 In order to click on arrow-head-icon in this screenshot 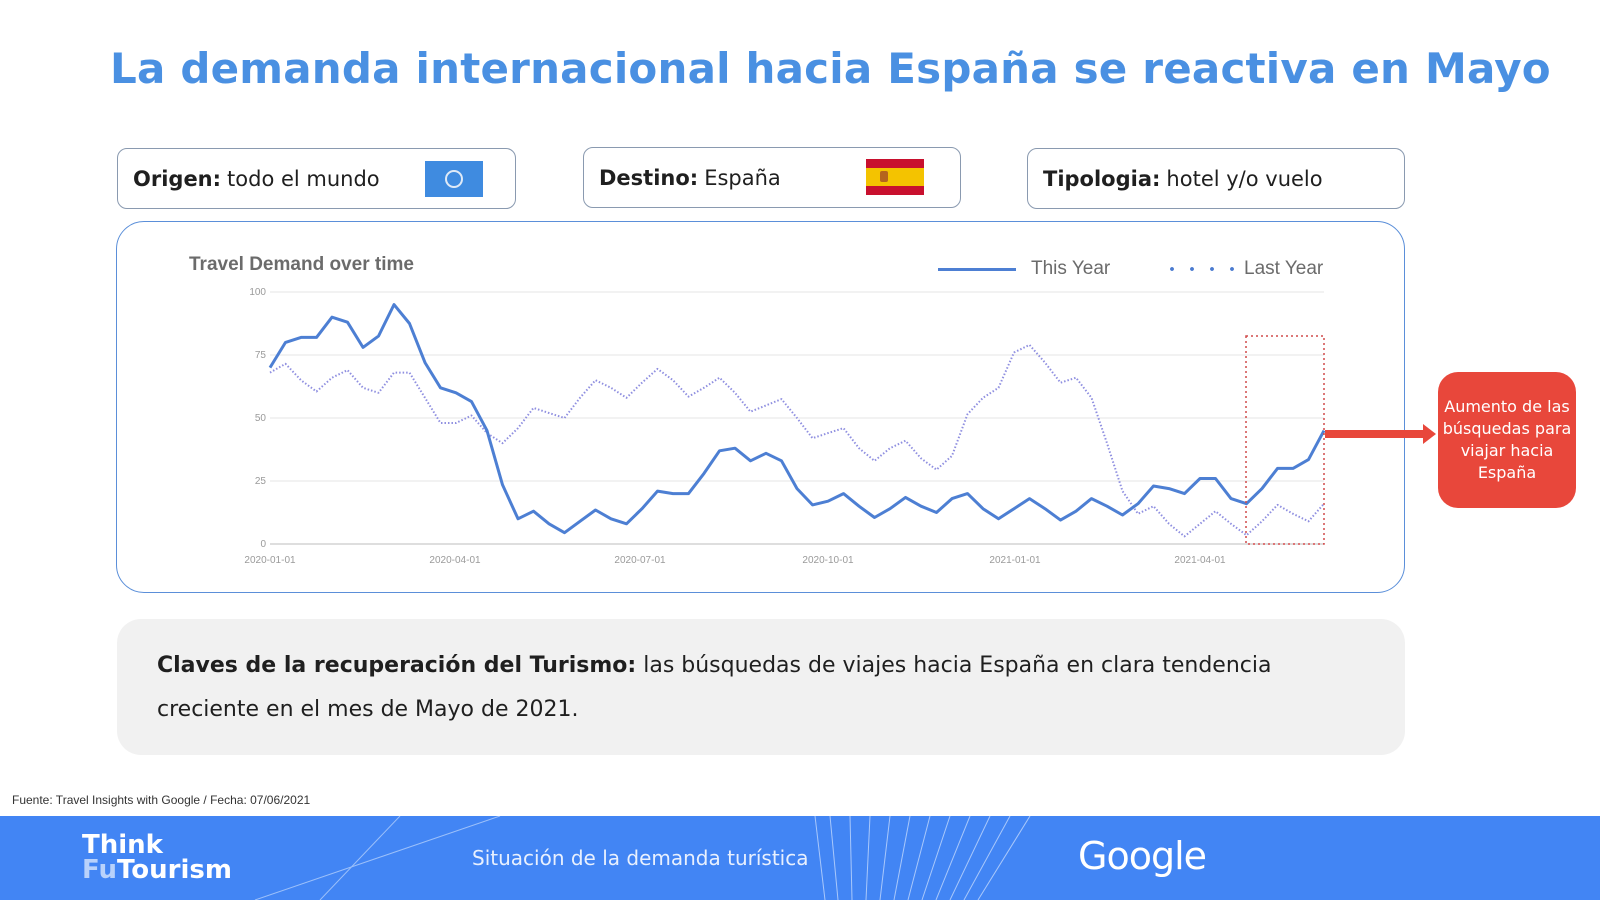, I will do `click(1429, 434)`.